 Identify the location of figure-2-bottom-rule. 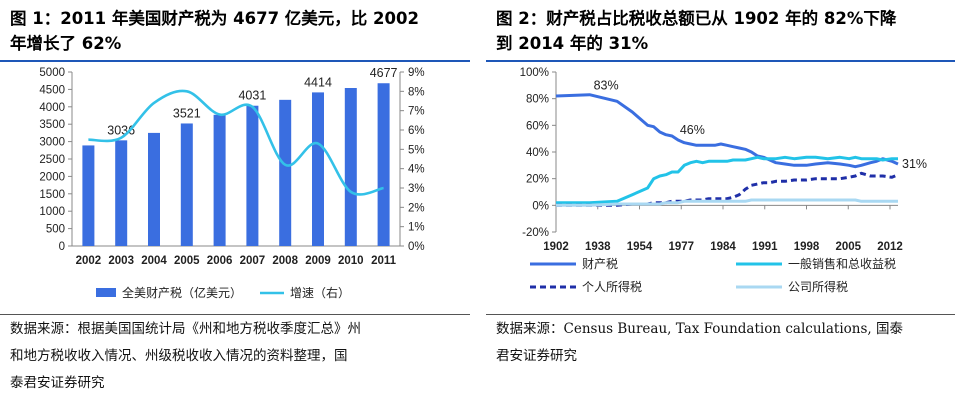
(720, 314).